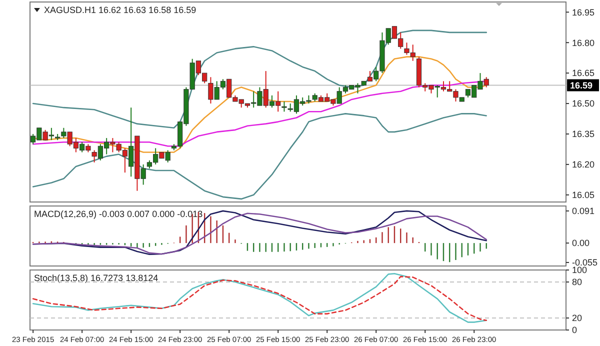 This screenshot has height=346, width=600. Describe the element at coordinates (583, 103) in the screenshot. I see `y-tick-label: 16.50` at that location.